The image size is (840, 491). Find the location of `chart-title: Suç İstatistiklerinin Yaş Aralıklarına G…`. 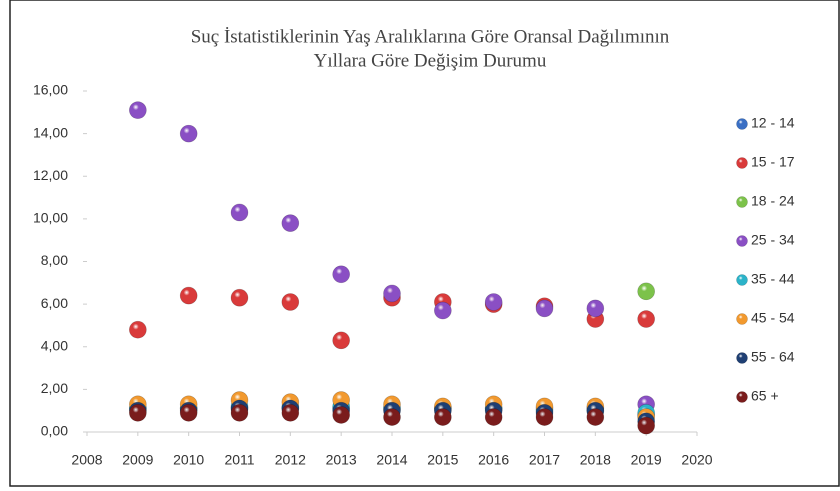

chart-title: Suç İstatistiklerinin Yaş Aralıklarına G… is located at coordinates (430, 36).